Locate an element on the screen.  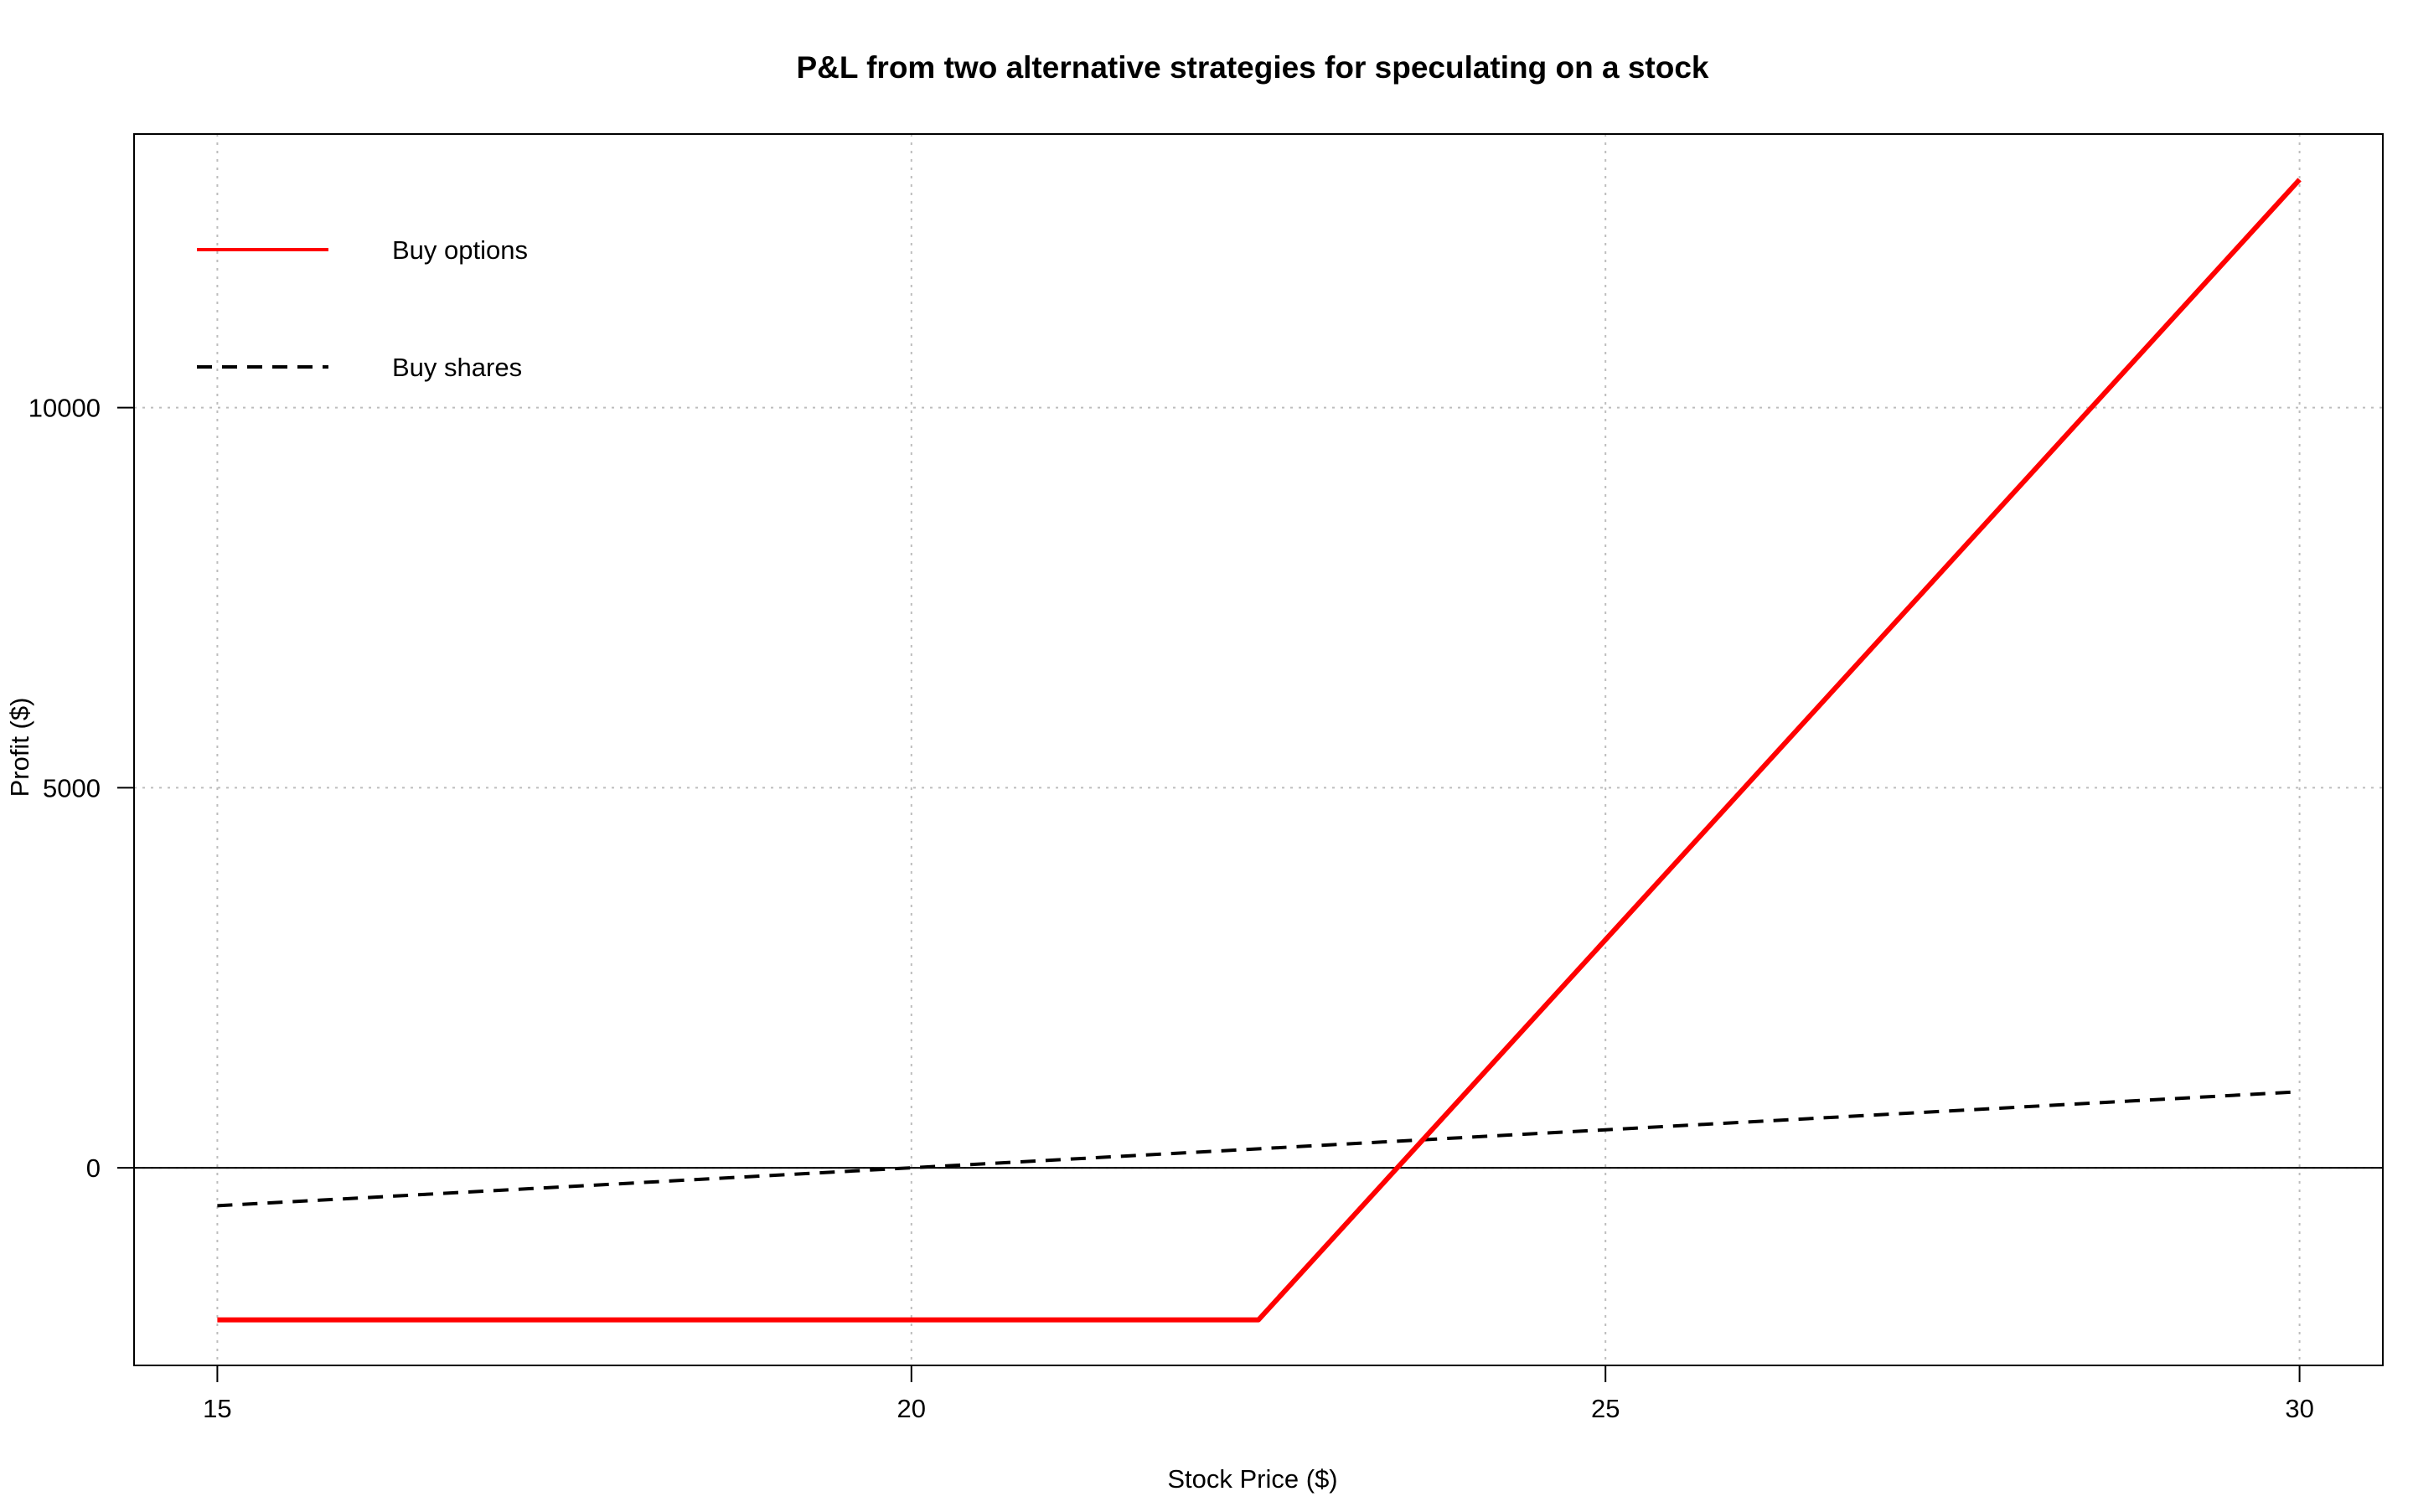
y-tick-label: 10000 is located at coordinates (64, 408).